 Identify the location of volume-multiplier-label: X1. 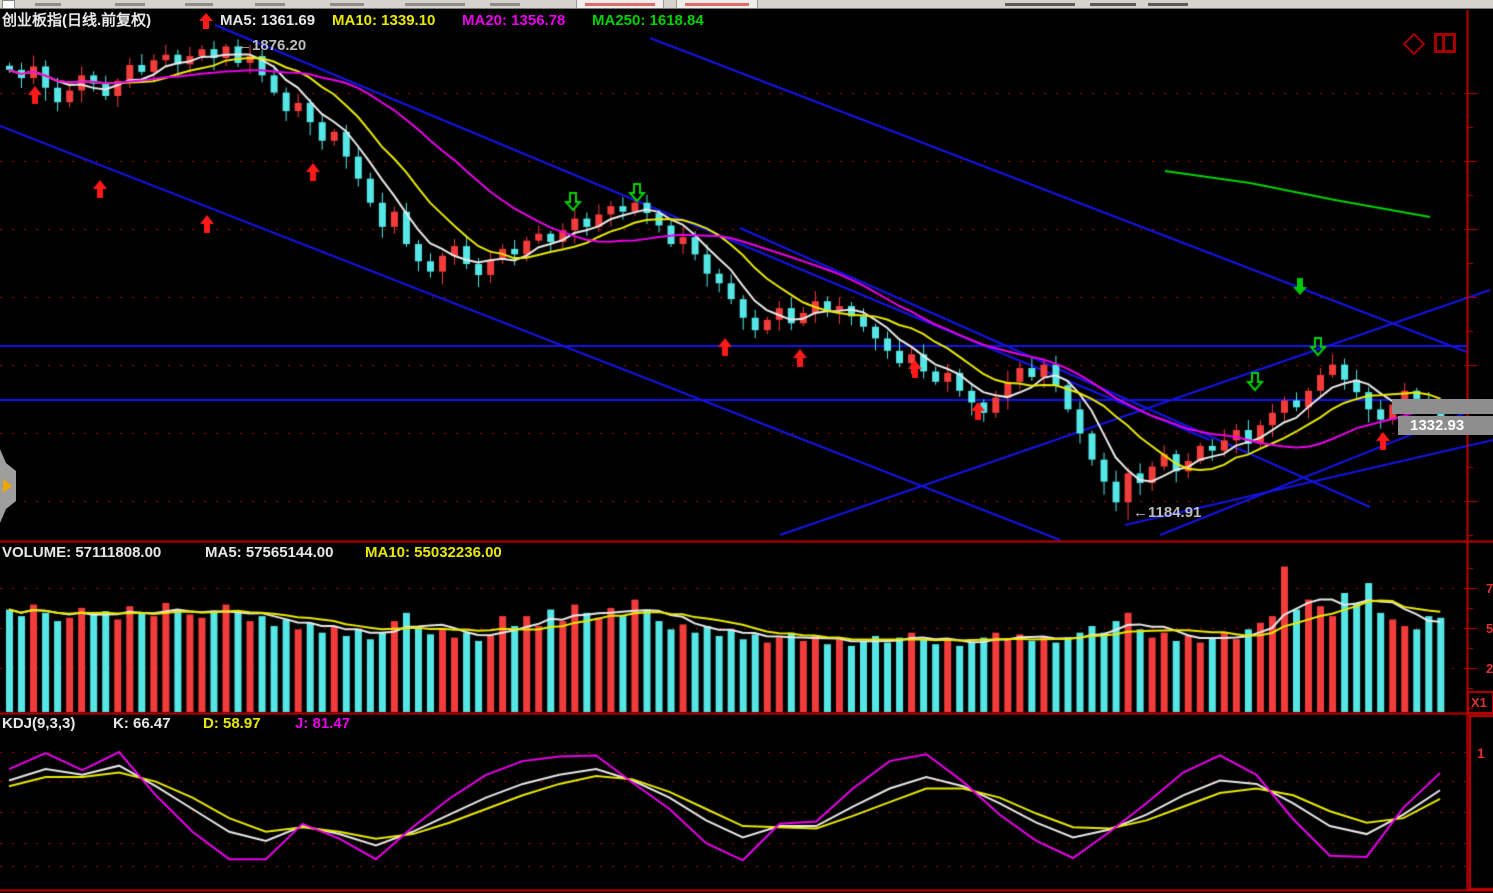
(1479, 702).